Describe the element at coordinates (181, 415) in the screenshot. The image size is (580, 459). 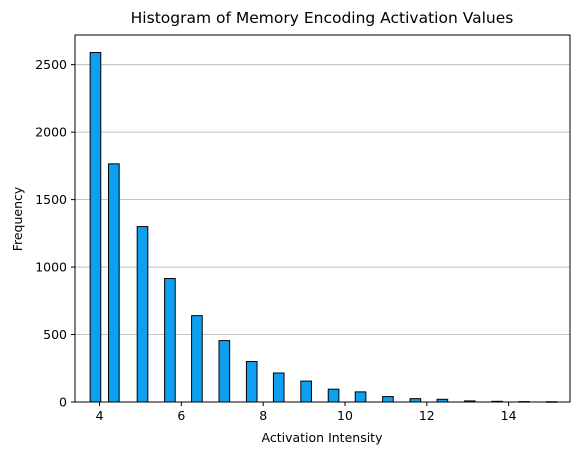
I see `x-tick-label: 6` at that location.